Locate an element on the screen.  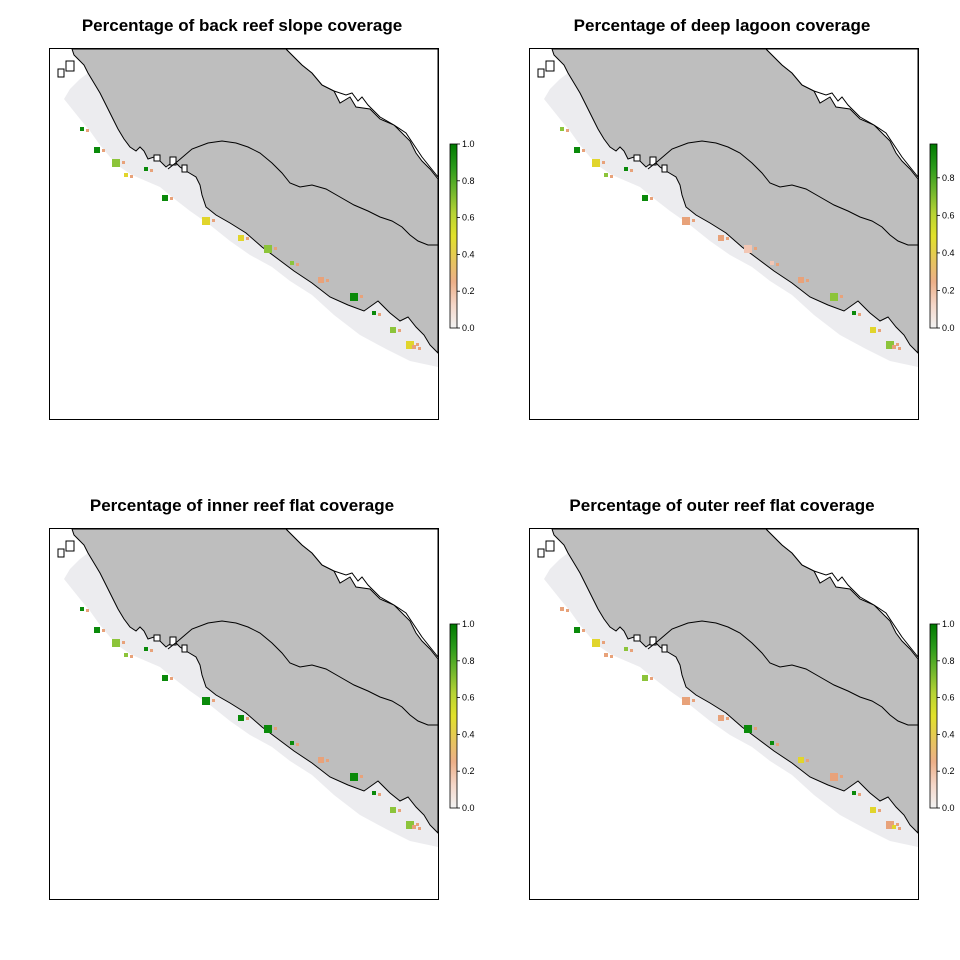
color-legend: 0.0 0.2 0.4 0.6 0.8 1.0 is located at coordinates (469, 236).